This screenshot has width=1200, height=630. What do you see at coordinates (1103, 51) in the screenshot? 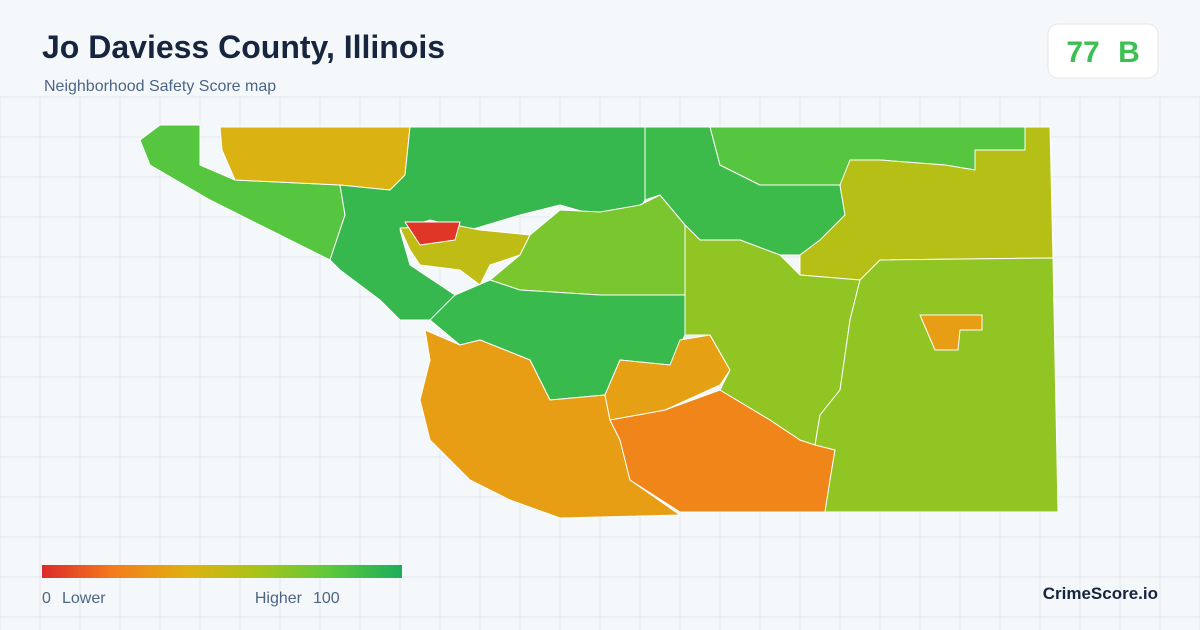
I see `score-badge` at bounding box center [1103, 51].